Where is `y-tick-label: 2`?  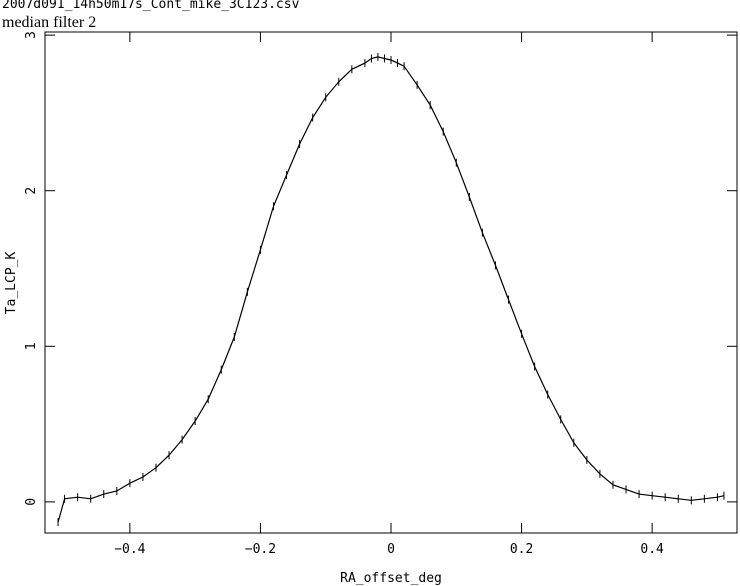
y-tick-label: 2 is located at coordinates (31, 191).